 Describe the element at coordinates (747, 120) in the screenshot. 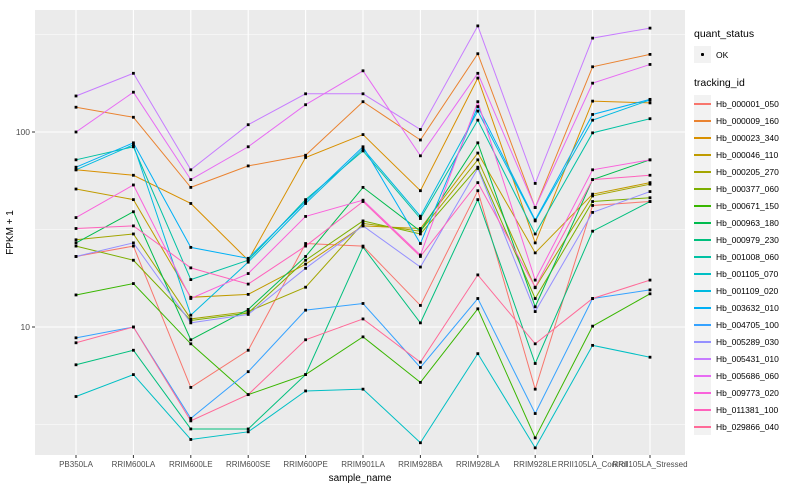

I see `legend-item-label: Hb_000009_160` at that location.